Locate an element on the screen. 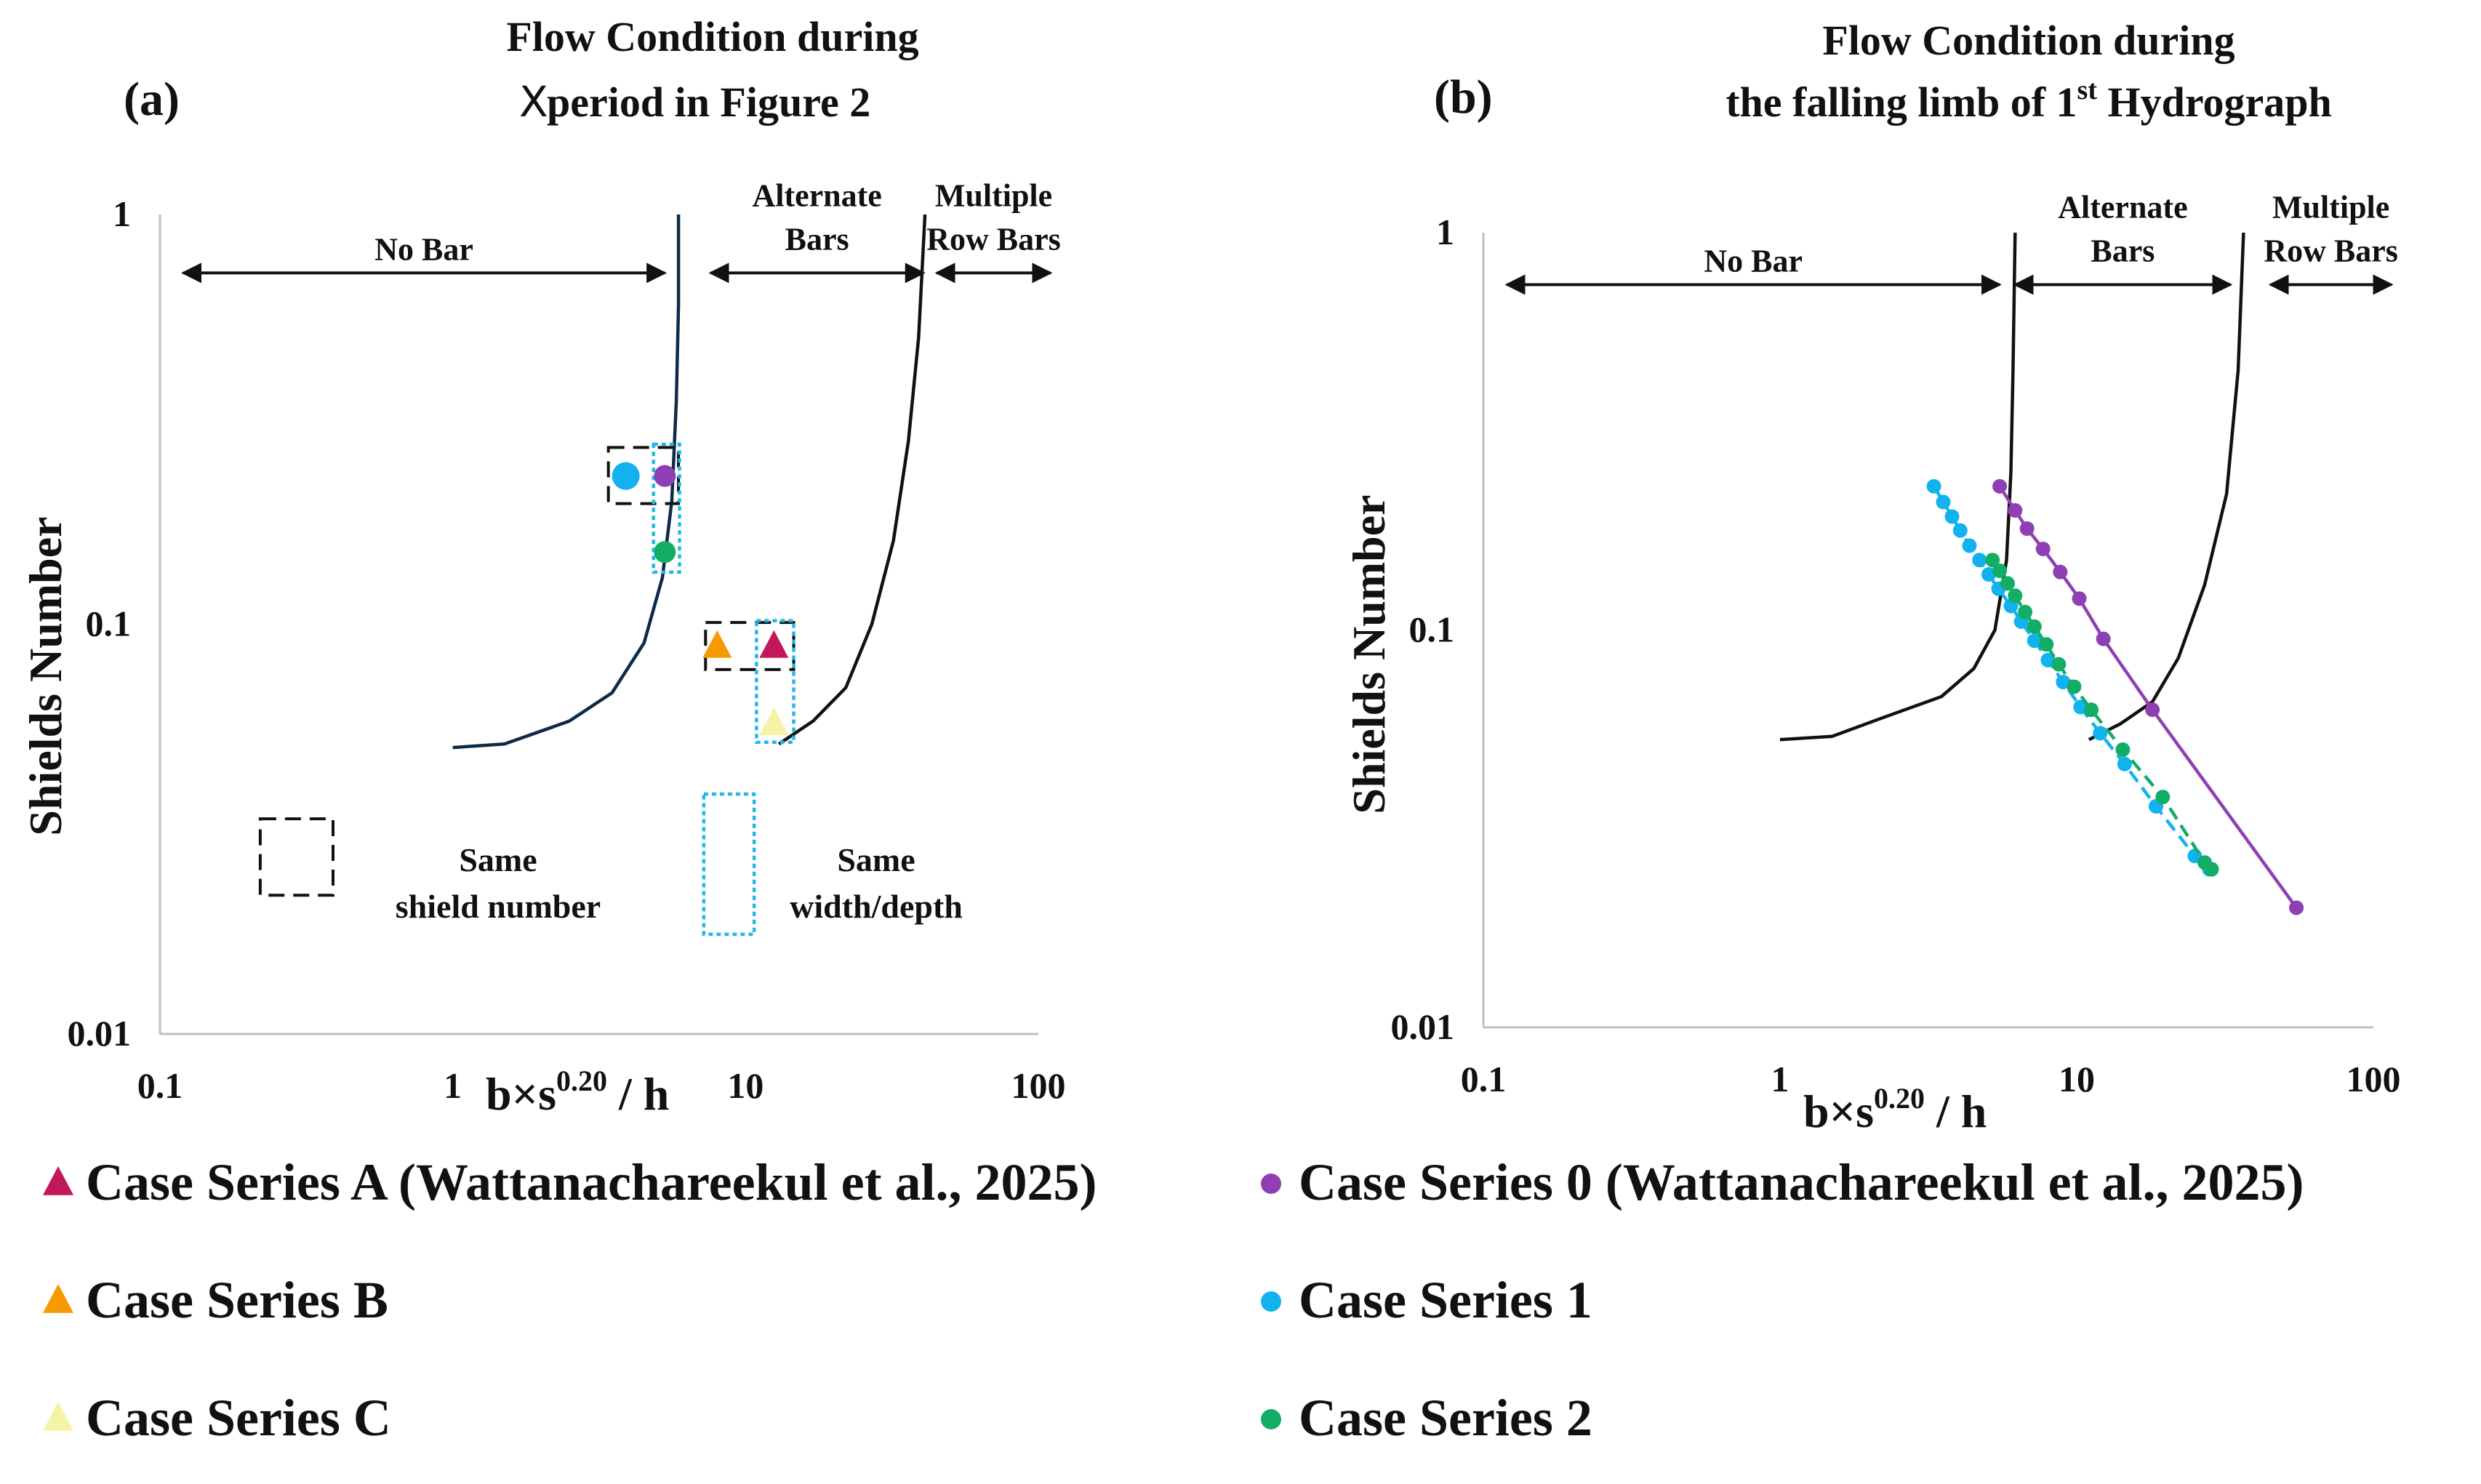 This screenshot has height=1484, width=2481. panel-b-x-tick-label: 100 is located at coordinates (2373, 1079).